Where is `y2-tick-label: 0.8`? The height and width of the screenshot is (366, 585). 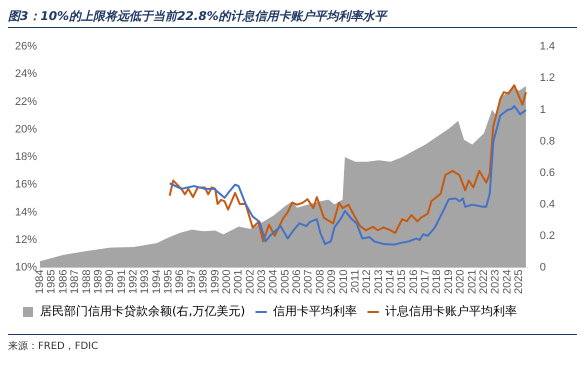
y2-tick-label: 0.8 is located at coordinates (548, 141).